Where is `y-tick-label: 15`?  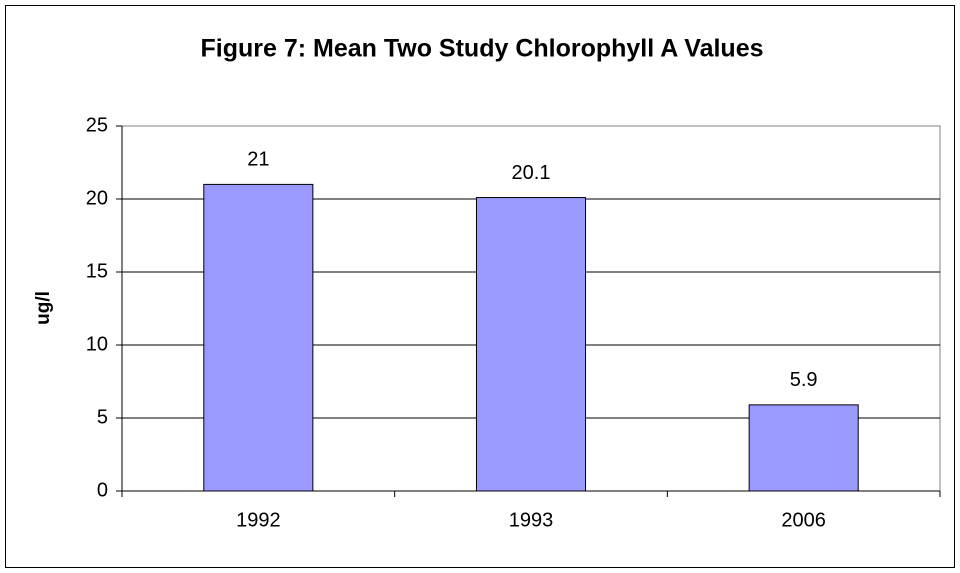
y-tick-label: 15 is located at coordinates (97, 271).